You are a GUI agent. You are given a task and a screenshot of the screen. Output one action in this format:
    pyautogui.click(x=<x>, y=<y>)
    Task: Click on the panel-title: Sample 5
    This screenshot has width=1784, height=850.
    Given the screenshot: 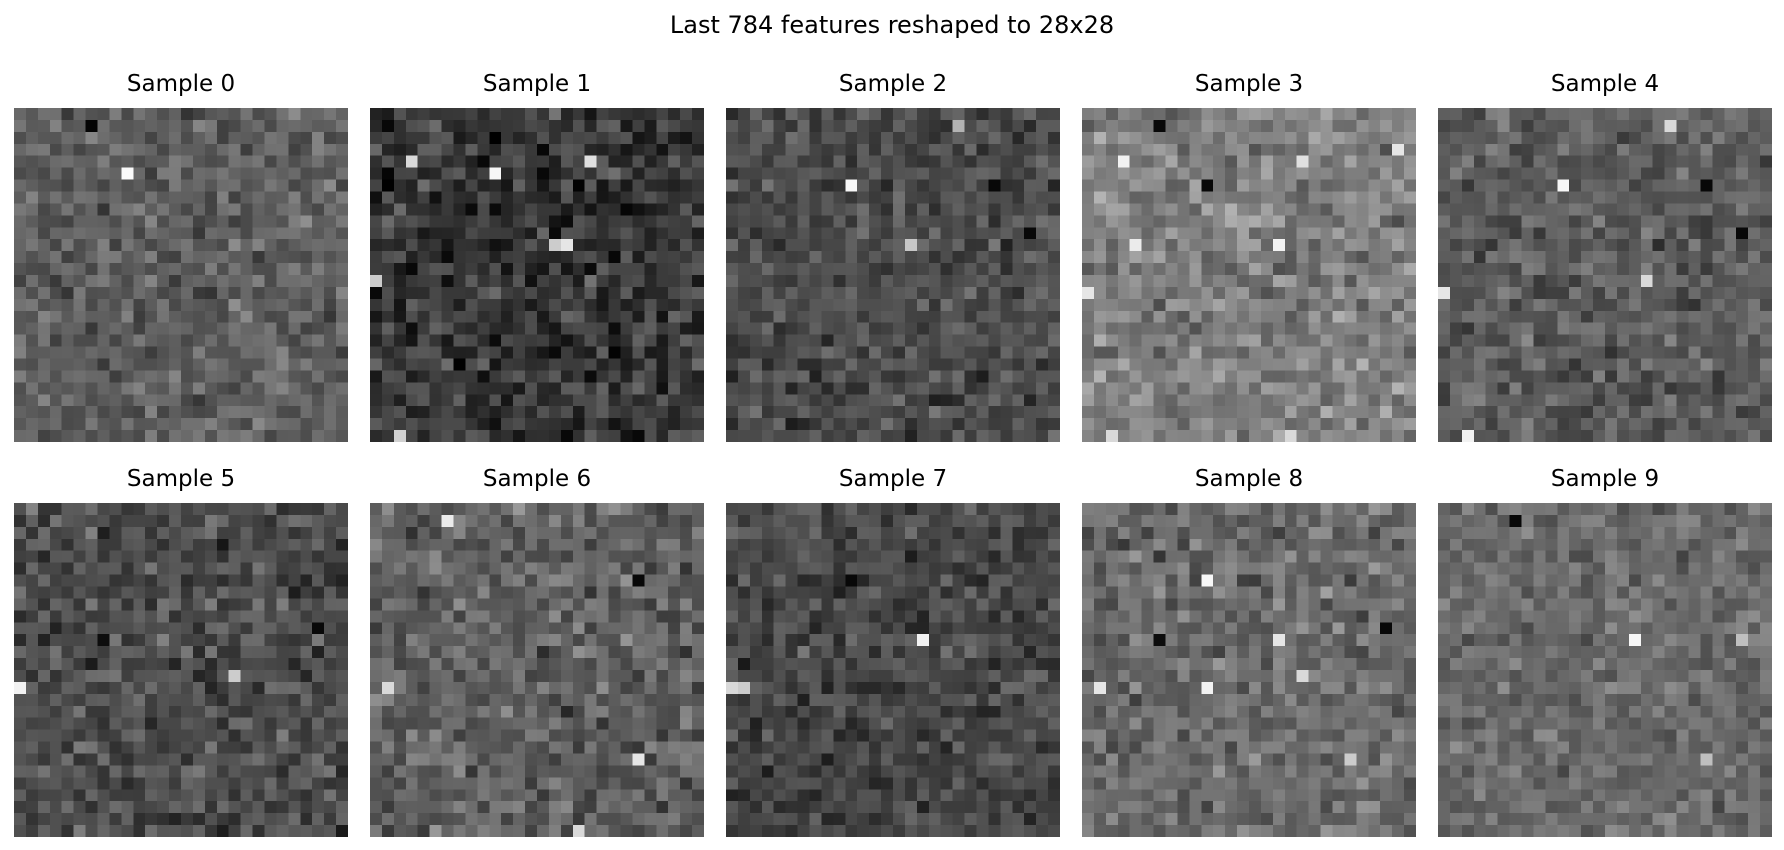 What is the action you would take?
    pyautogui.click(x=181, y=479)
    